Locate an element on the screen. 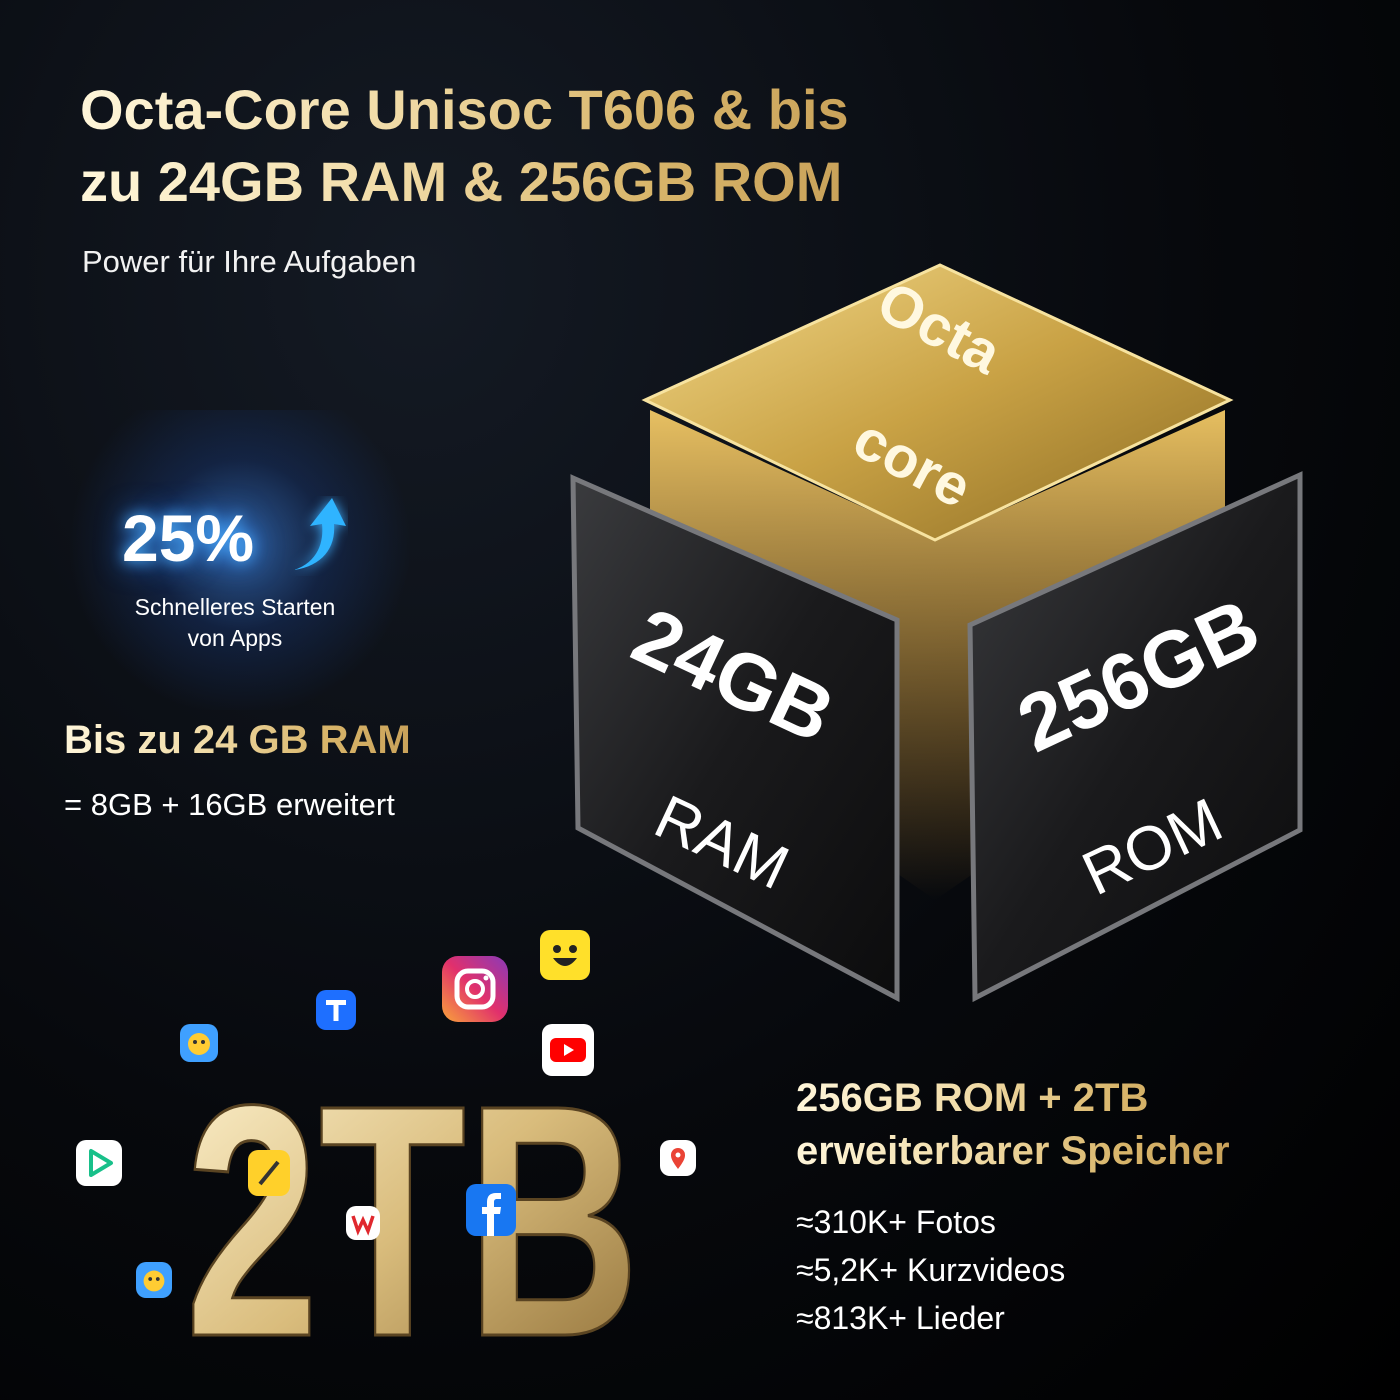  wps-icon is located at coordinates (363, 1223).